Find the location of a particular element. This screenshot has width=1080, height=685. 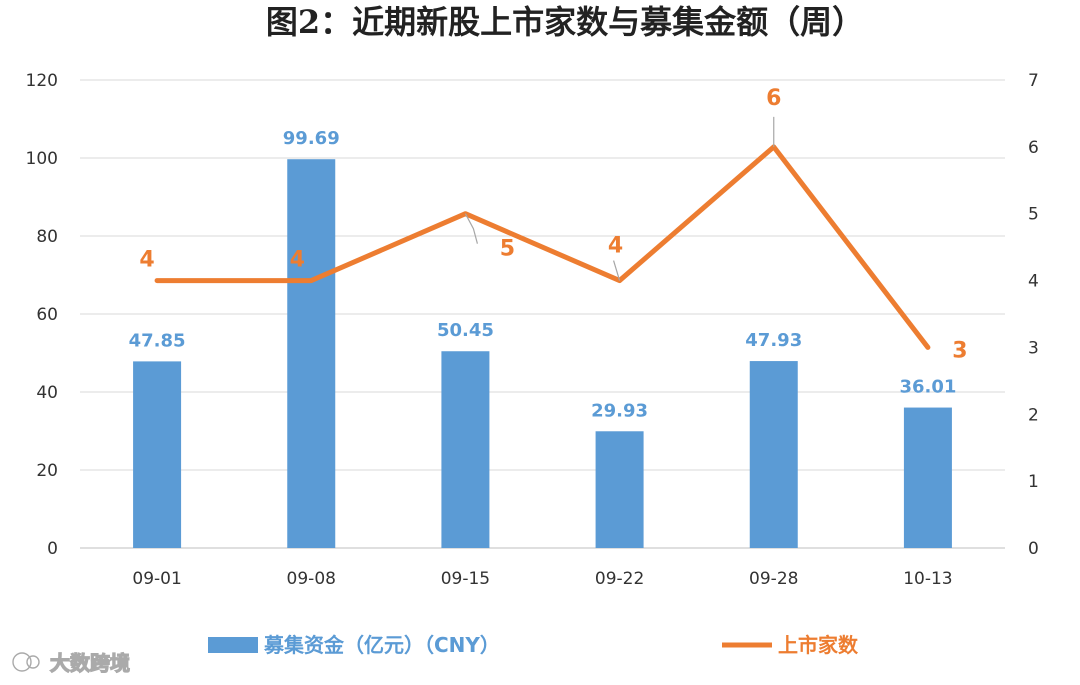

bar-value-label: 47.85 is located at coordinates (157, 340).